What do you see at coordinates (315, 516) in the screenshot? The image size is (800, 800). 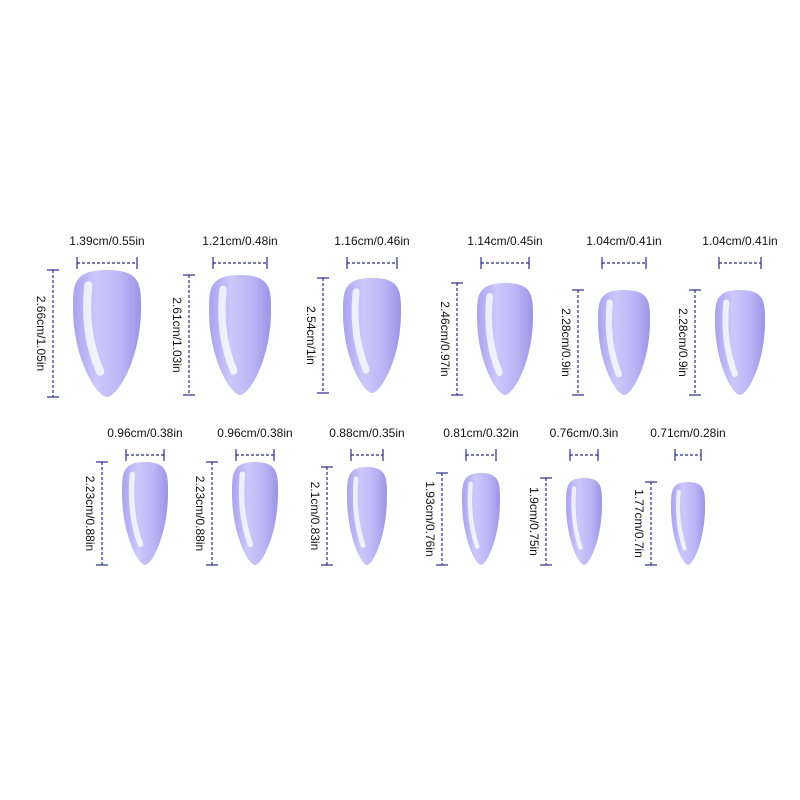 I see `length-label: 2.1cm/0.83in` at bounding box center [315, 516].